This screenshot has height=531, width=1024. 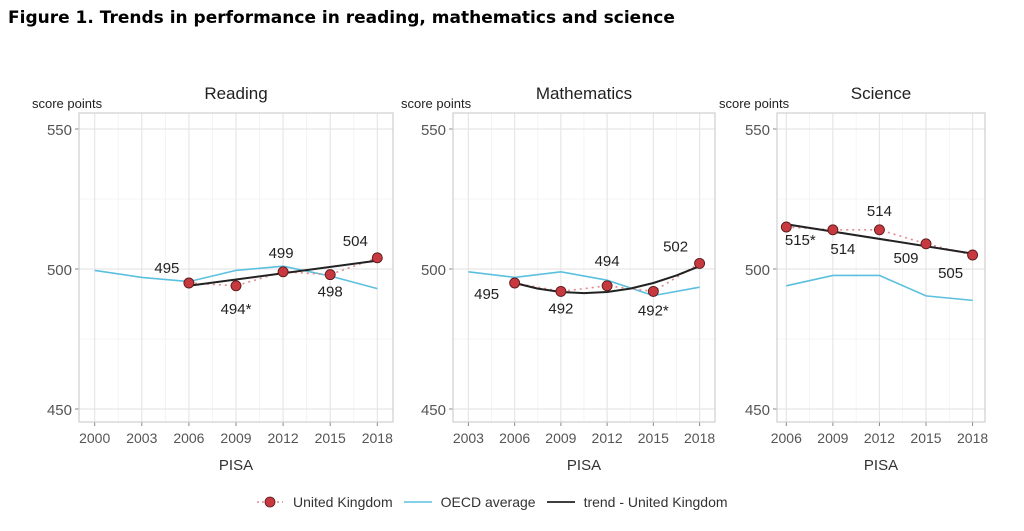 I want to click on panel-border, so click(x=881, y=267).